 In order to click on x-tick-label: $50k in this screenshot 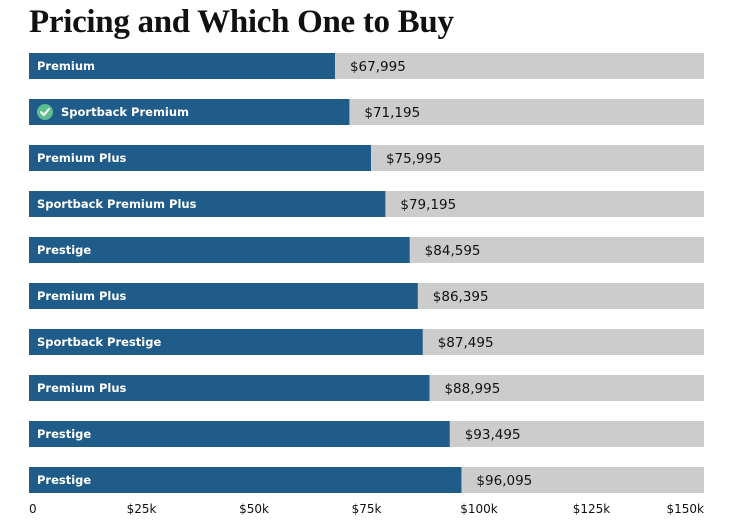, I will do `click(254, 509)`.